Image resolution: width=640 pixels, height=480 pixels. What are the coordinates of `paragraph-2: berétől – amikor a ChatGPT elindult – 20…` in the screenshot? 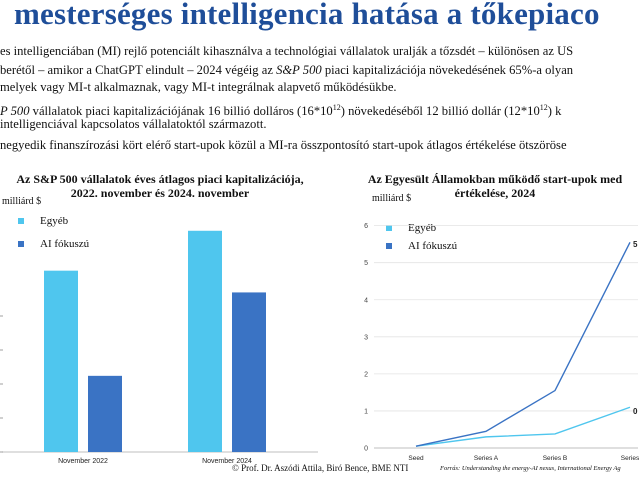 It's located at (287, 70).